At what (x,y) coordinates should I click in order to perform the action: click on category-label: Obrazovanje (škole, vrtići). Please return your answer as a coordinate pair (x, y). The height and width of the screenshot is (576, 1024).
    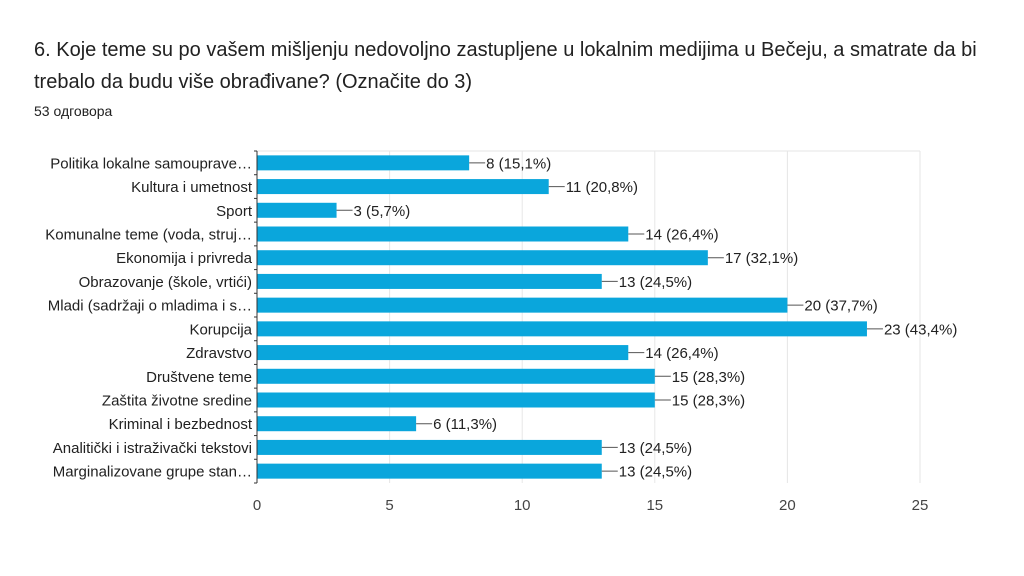
    Looking at the image, I should click on (165, 282).